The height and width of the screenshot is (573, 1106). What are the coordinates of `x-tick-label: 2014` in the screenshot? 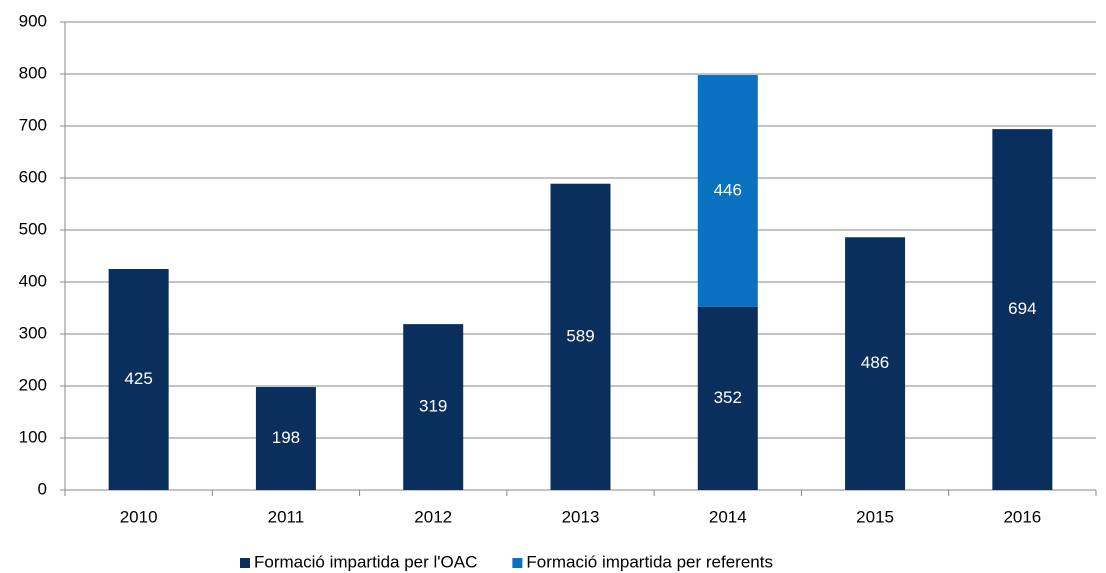 It's located at (728, 516).